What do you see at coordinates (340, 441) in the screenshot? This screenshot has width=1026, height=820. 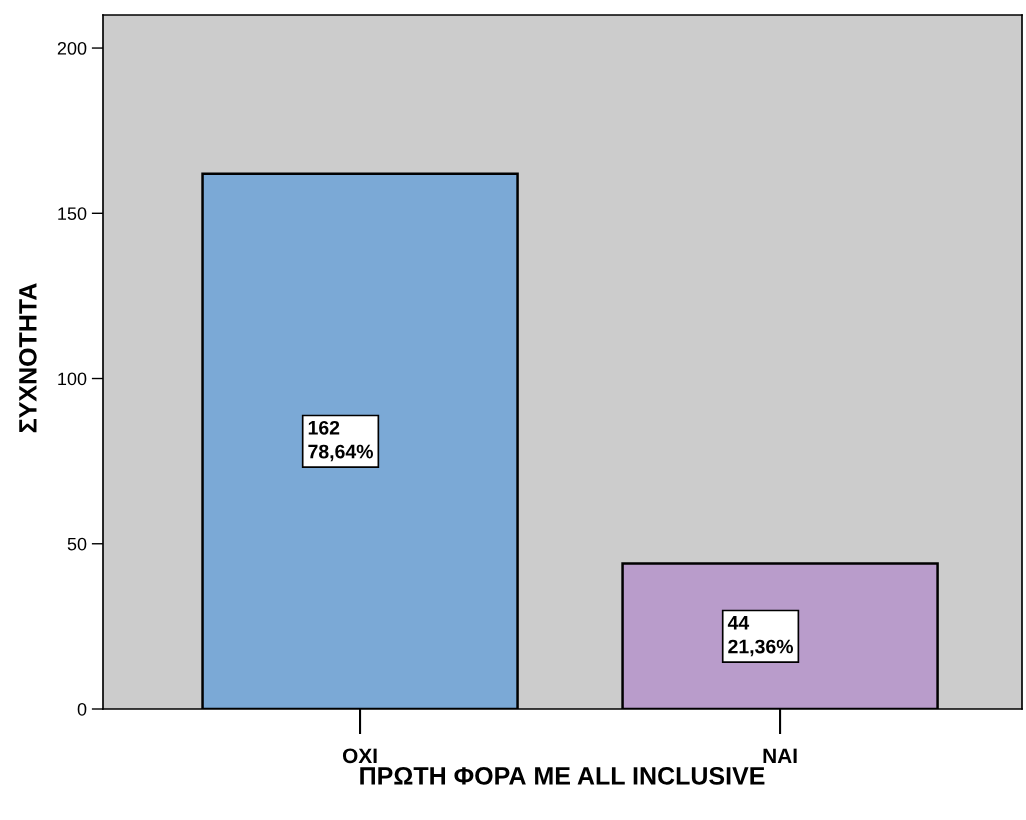 I see `data-label: 162 78,64%` at bounding box center [340, 441].